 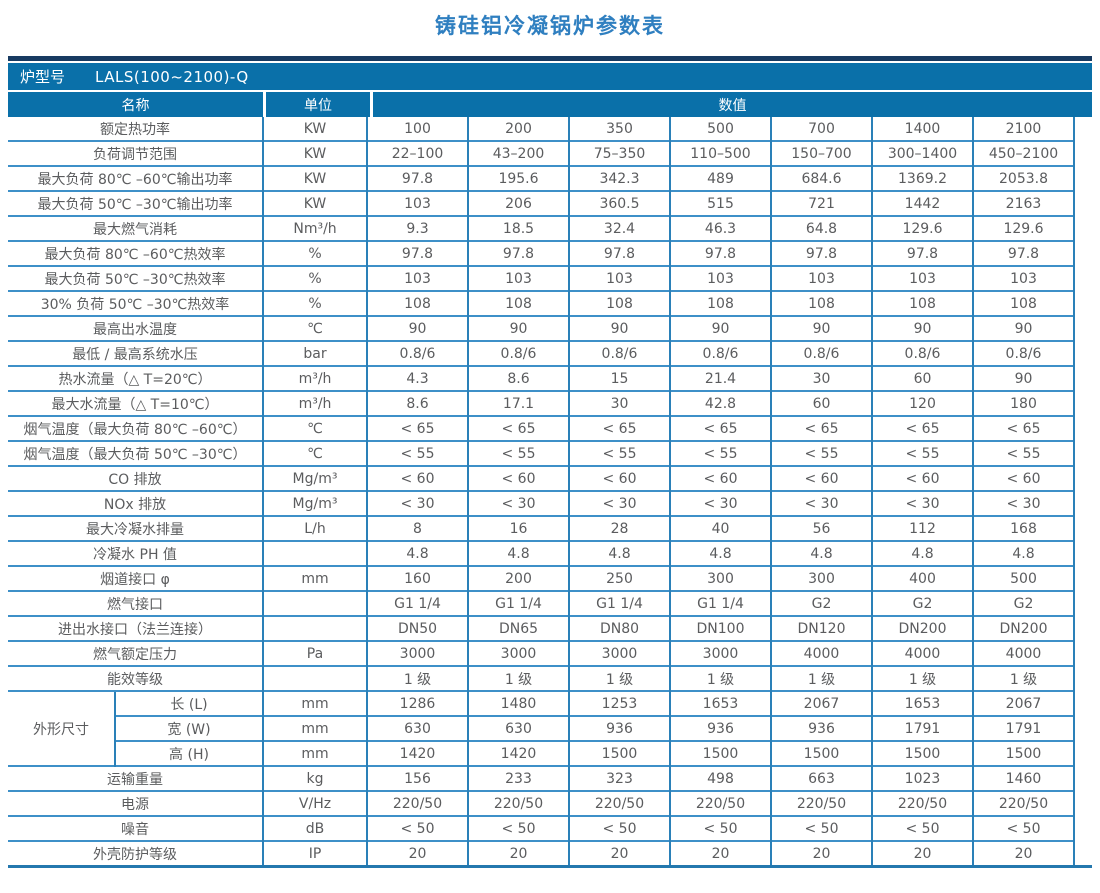 I want to click on value-cell: 30, so click(x=821, y=378).